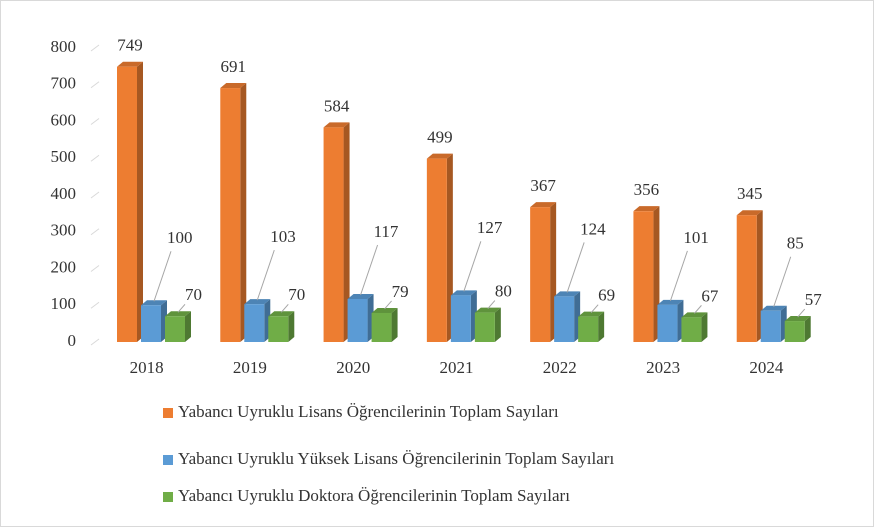 This screenshot has height=528, width=875. Describe the element at coordinates (168, 413) in the screenshot. I see `legend-swatch` at that location.